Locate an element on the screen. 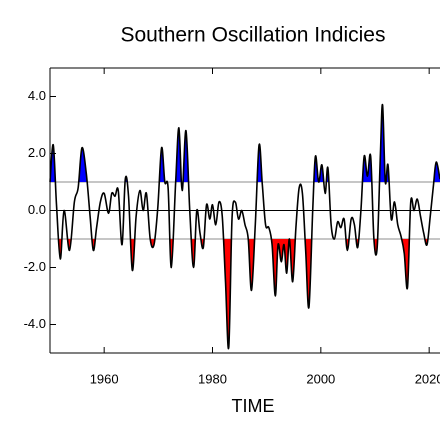 Image resolution: width=440 pixels, height=440 pixels. y-tick-label: 0.0 is located at coordinates (37, 209).